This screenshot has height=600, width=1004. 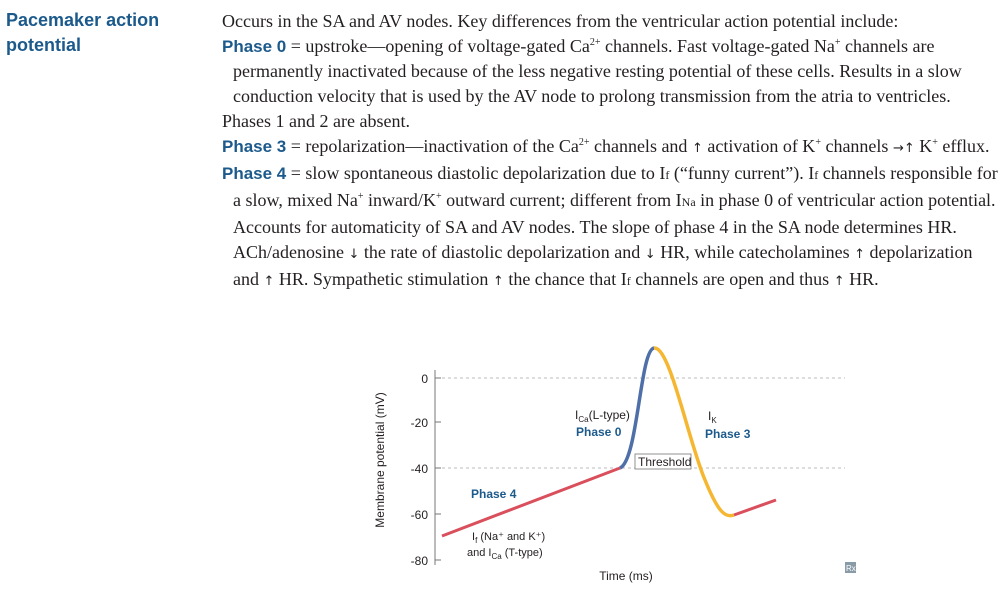 What do you see at coordinates (508, 538) in the screenshot?
I see `if-label: If (Na⁺ and K⁺)` at bounding box center [508, 538].